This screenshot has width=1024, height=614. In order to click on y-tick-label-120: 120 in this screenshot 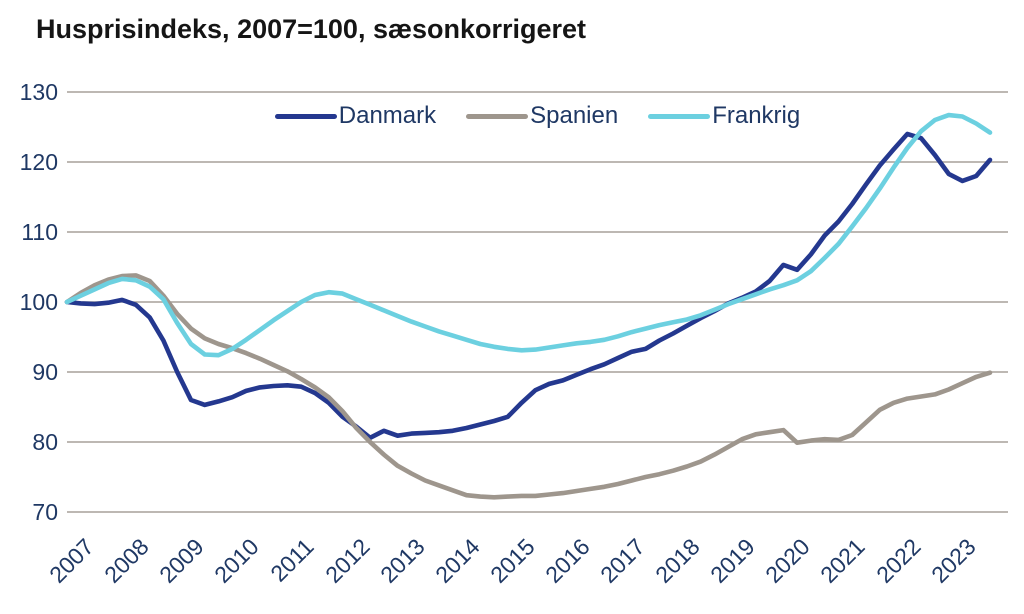, I will do `click(38, 162)`.